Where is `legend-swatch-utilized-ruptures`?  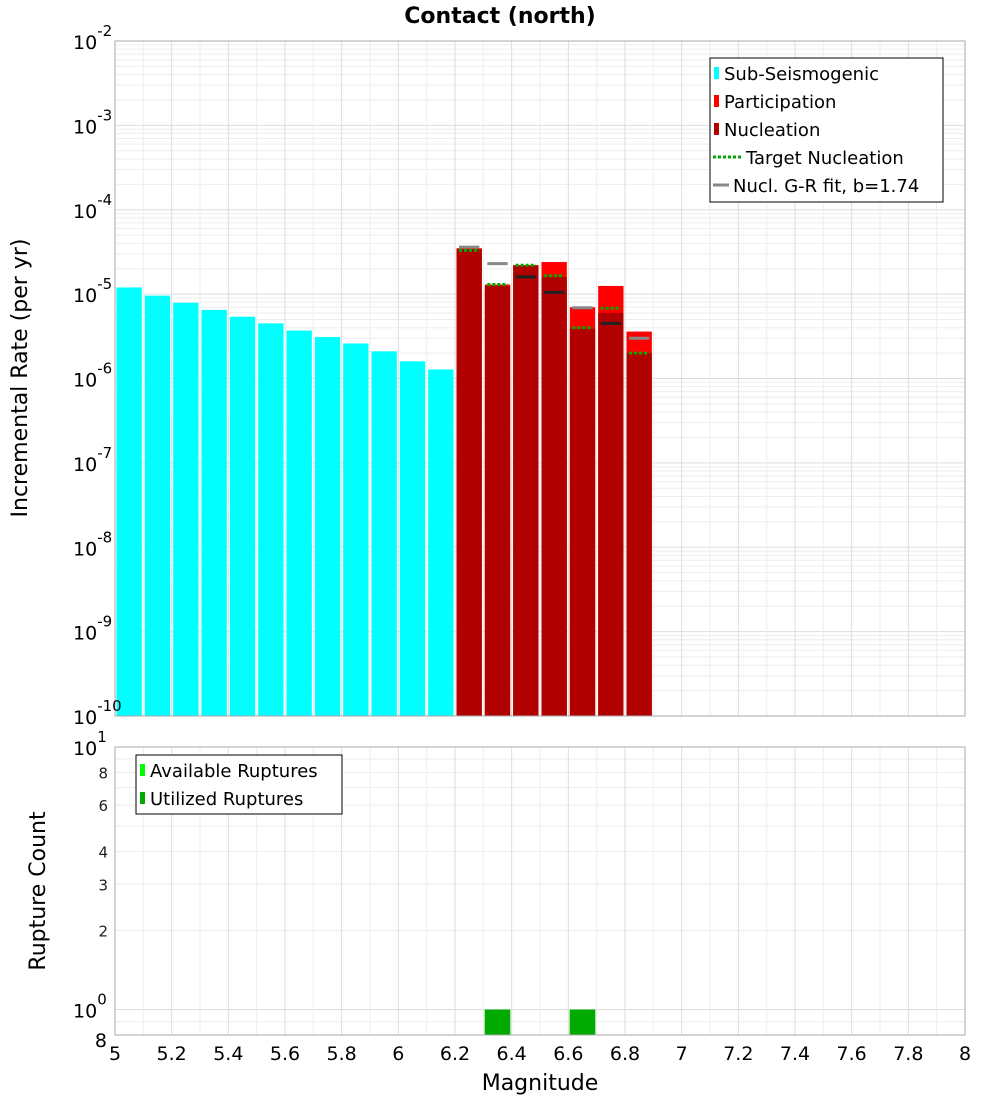 legend-swatch-utilized-ruptures is located at coordinates (142, 798).